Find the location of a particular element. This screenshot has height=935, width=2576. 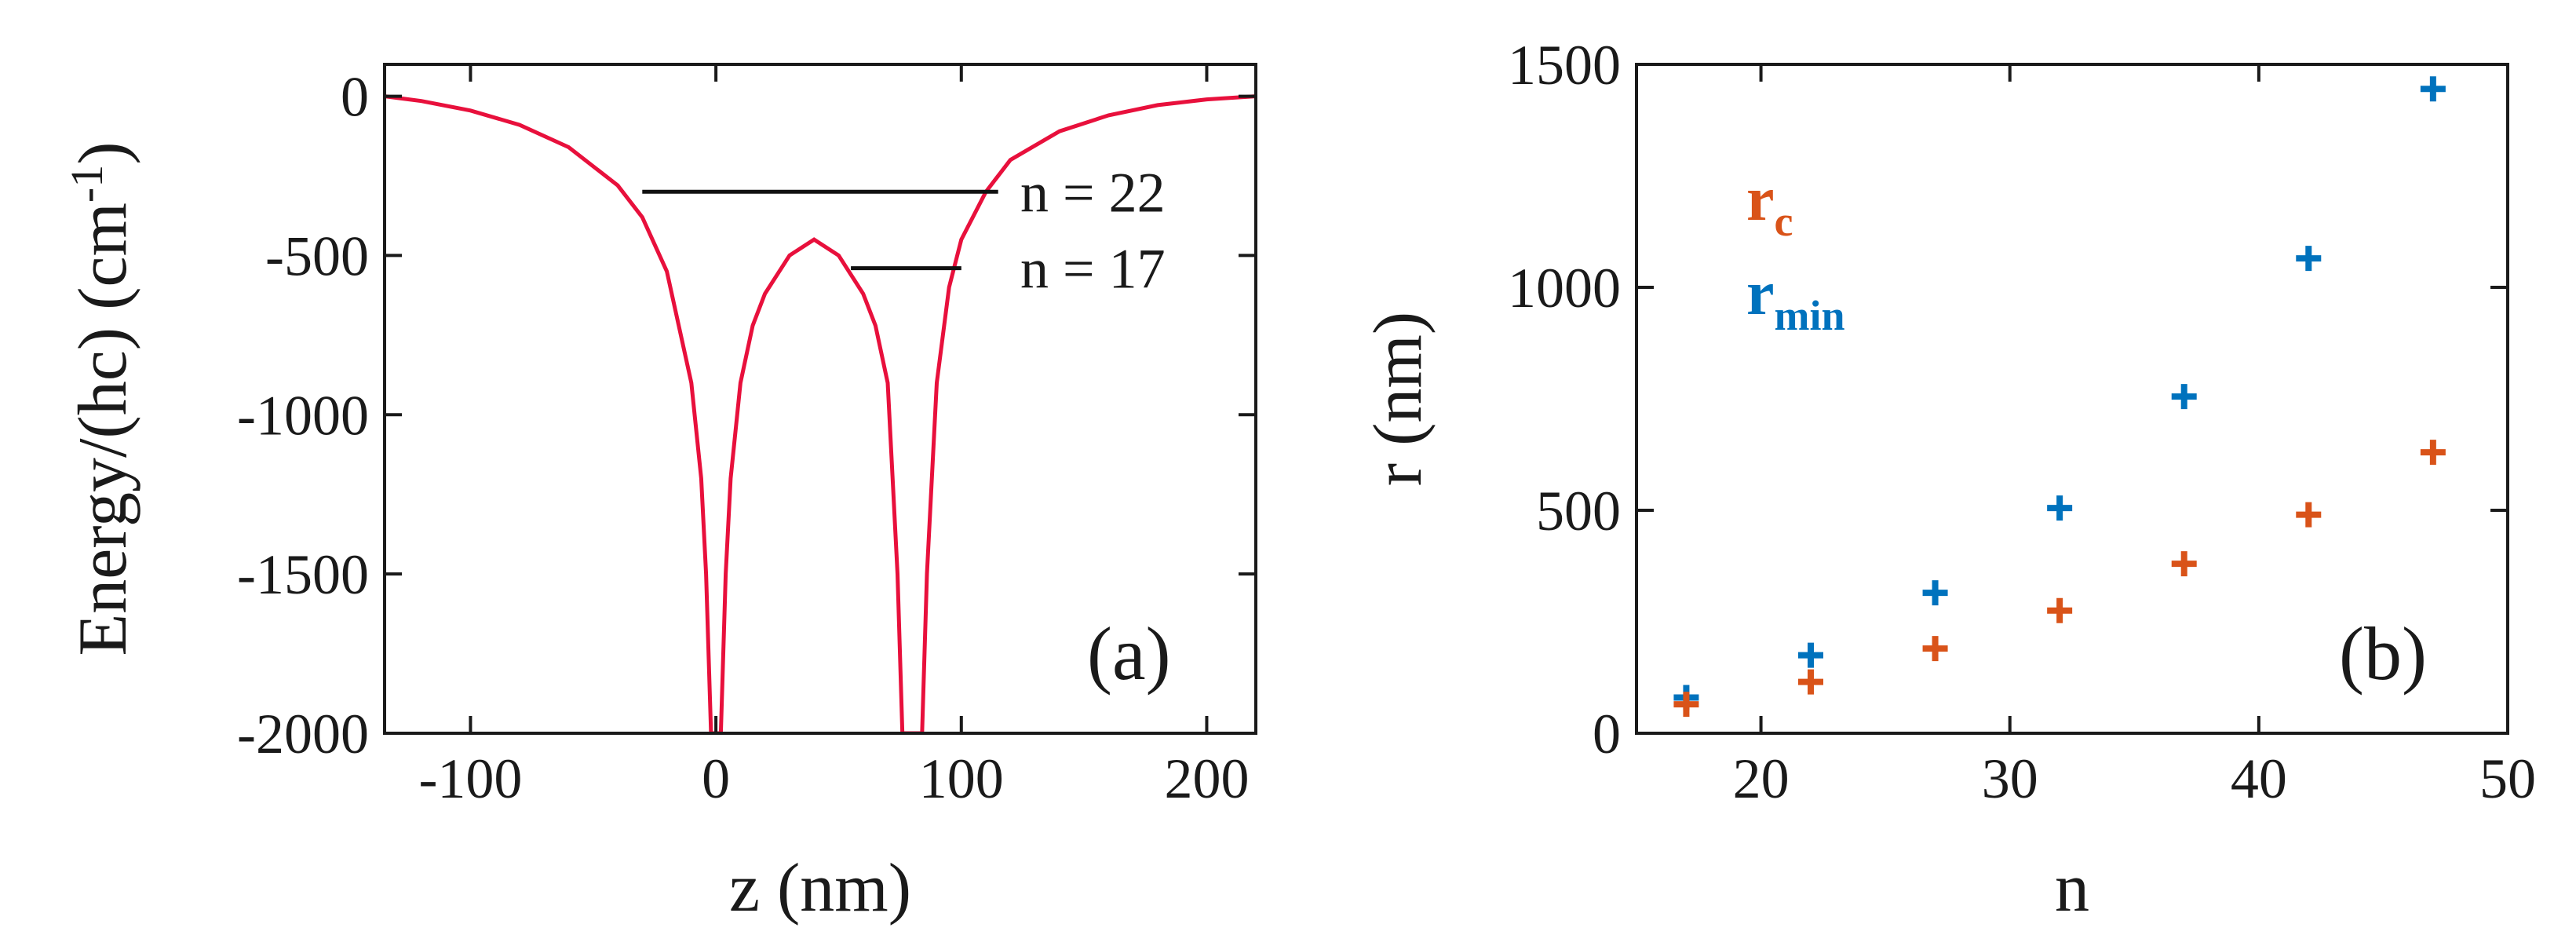

panel-a-y-axis-label-close: ) is located at coordinates (103, 152).